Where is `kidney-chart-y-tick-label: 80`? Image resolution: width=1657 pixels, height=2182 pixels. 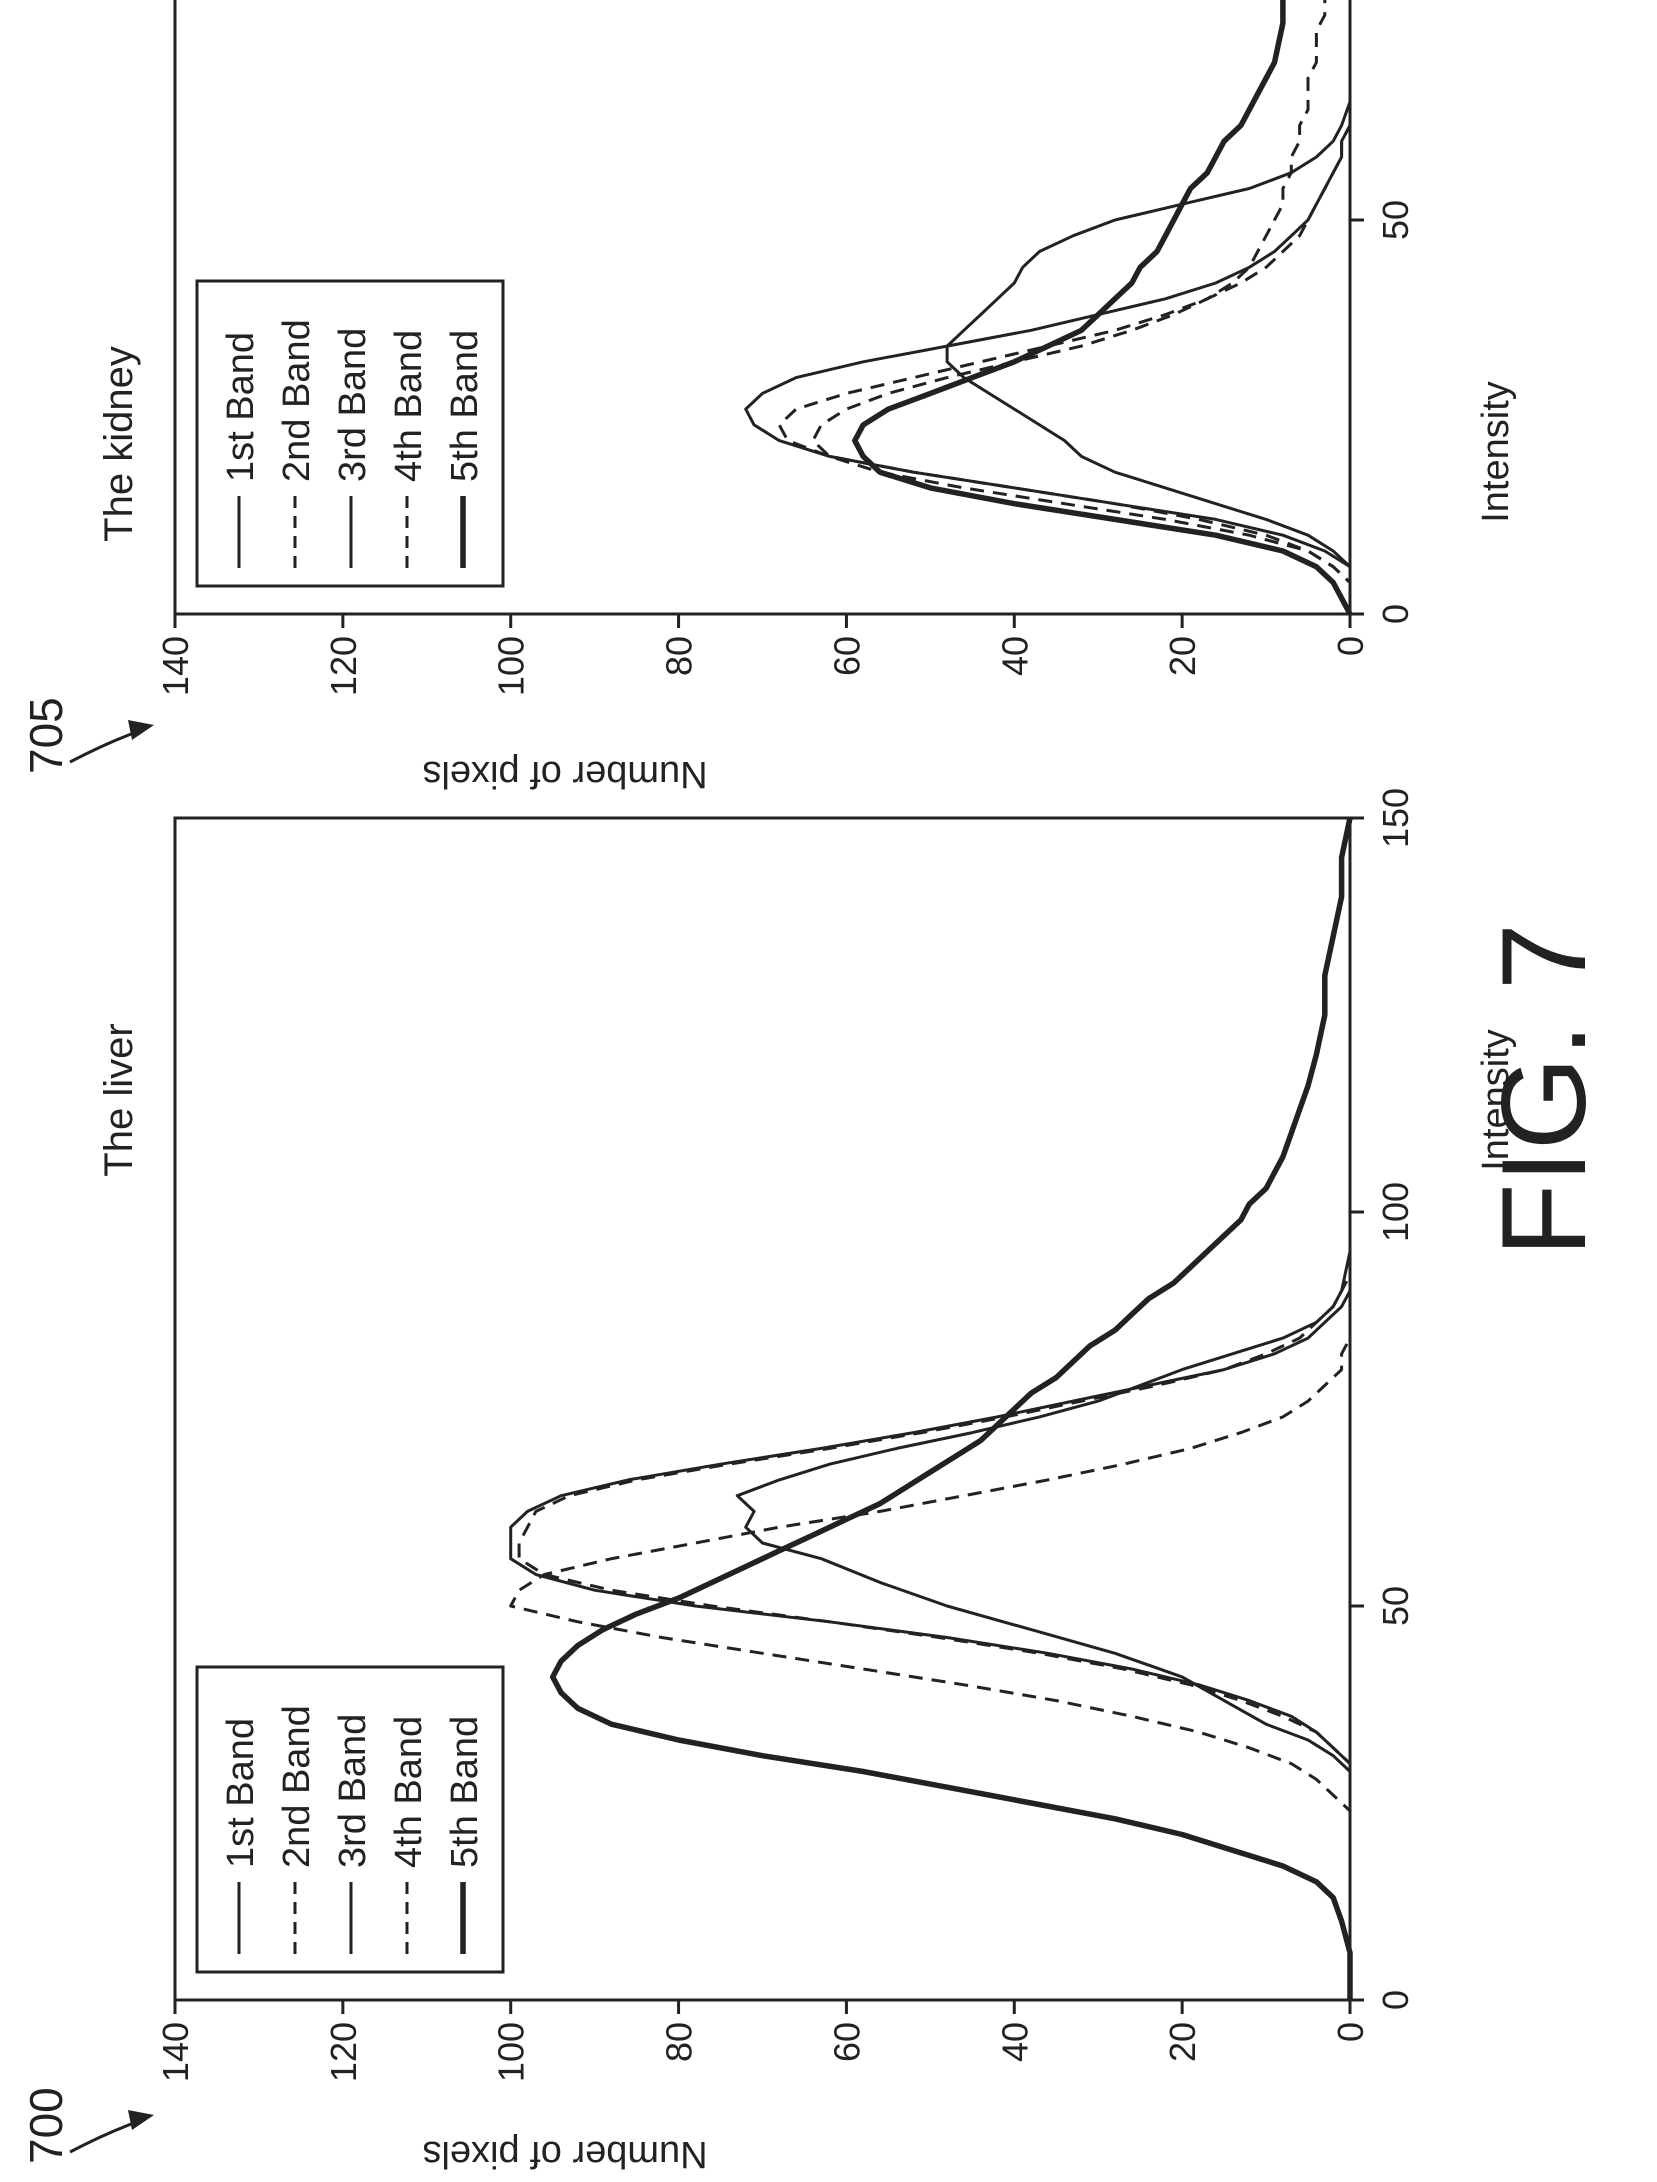
kidney-chart-y-tick-label: 80 is located at coordinates (679, 656).